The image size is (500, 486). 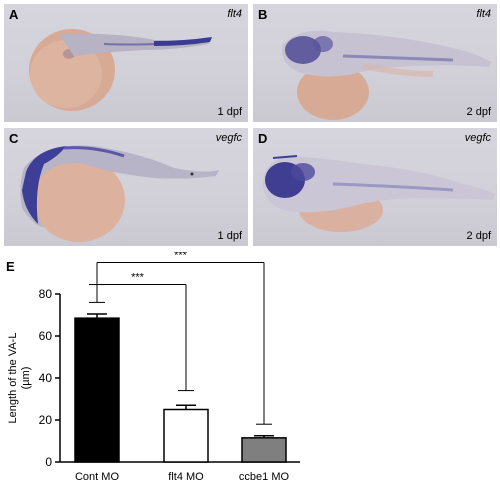 What do you see at coordinates (379, 193) in the screenshot?
I see `embryo-image-d` at bounding box center [379, 193].